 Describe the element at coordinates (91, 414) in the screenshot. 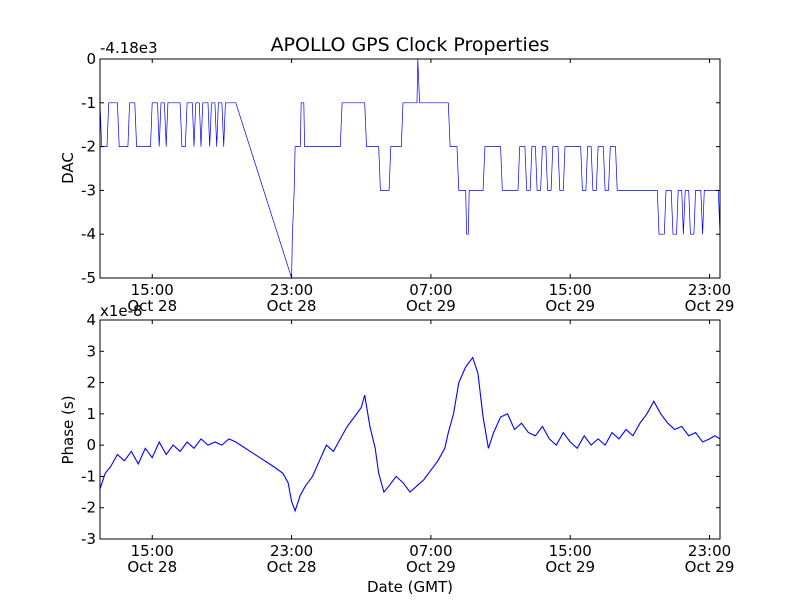

I see `y-tick-label: 1` at that location.